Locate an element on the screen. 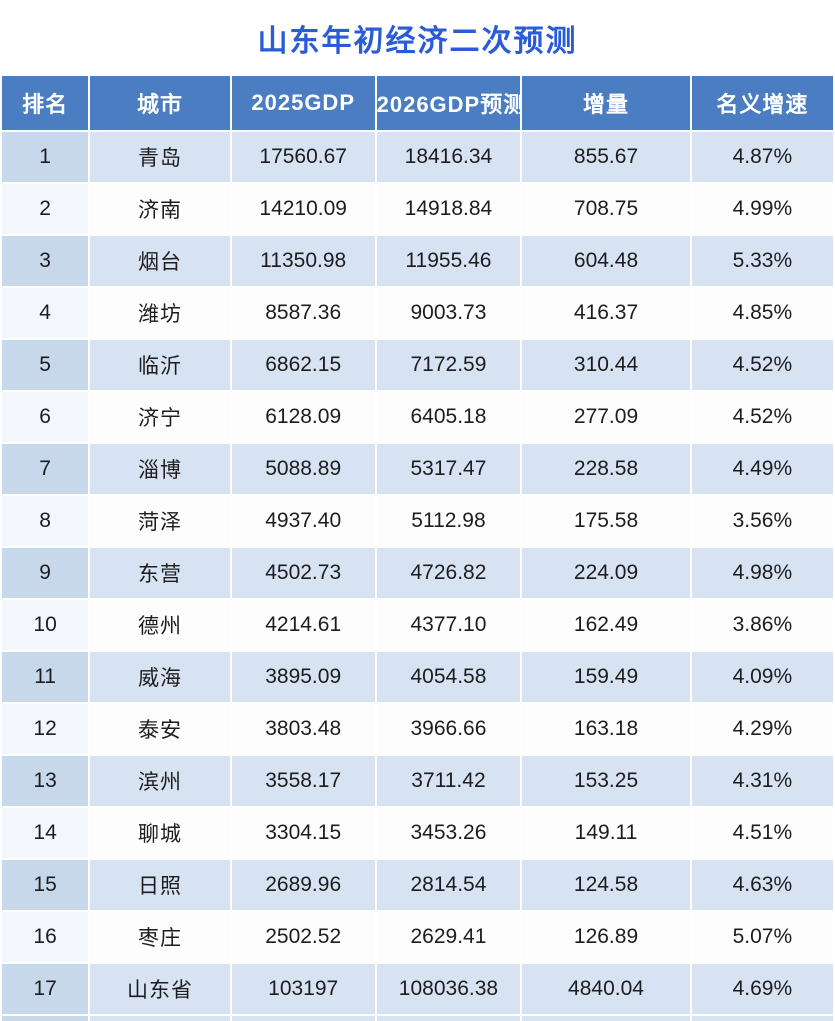 This screenshot has width=835, height=1021. gdp-2026-cell: 4054.58 is located at coordinates (448, 677).